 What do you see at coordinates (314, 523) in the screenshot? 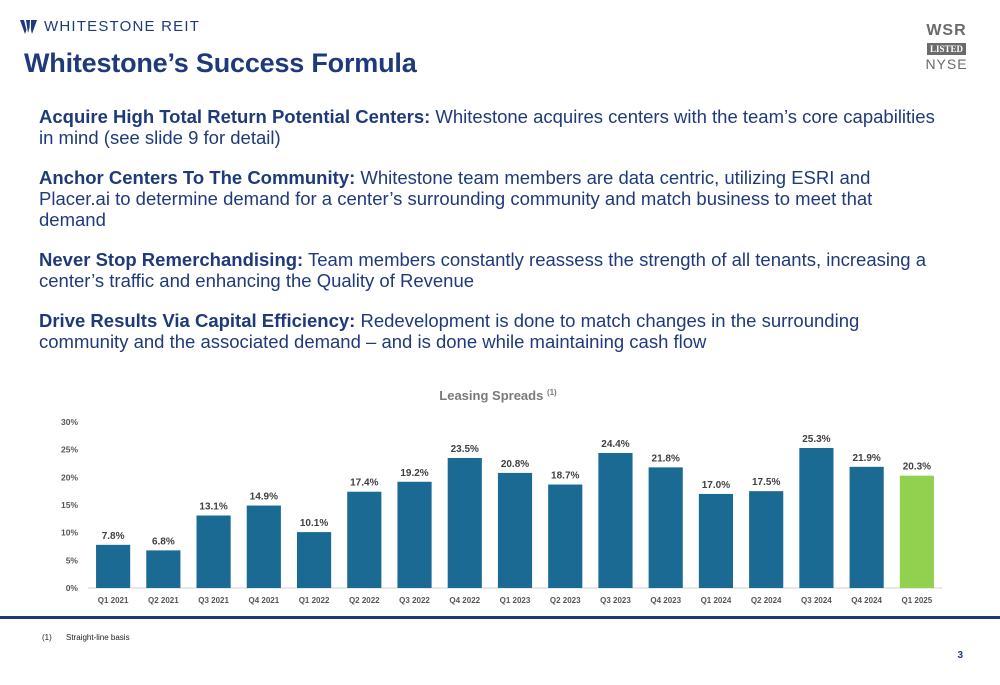
I see `bar-value-label: 10.1%` at bounding box center [314, 523].